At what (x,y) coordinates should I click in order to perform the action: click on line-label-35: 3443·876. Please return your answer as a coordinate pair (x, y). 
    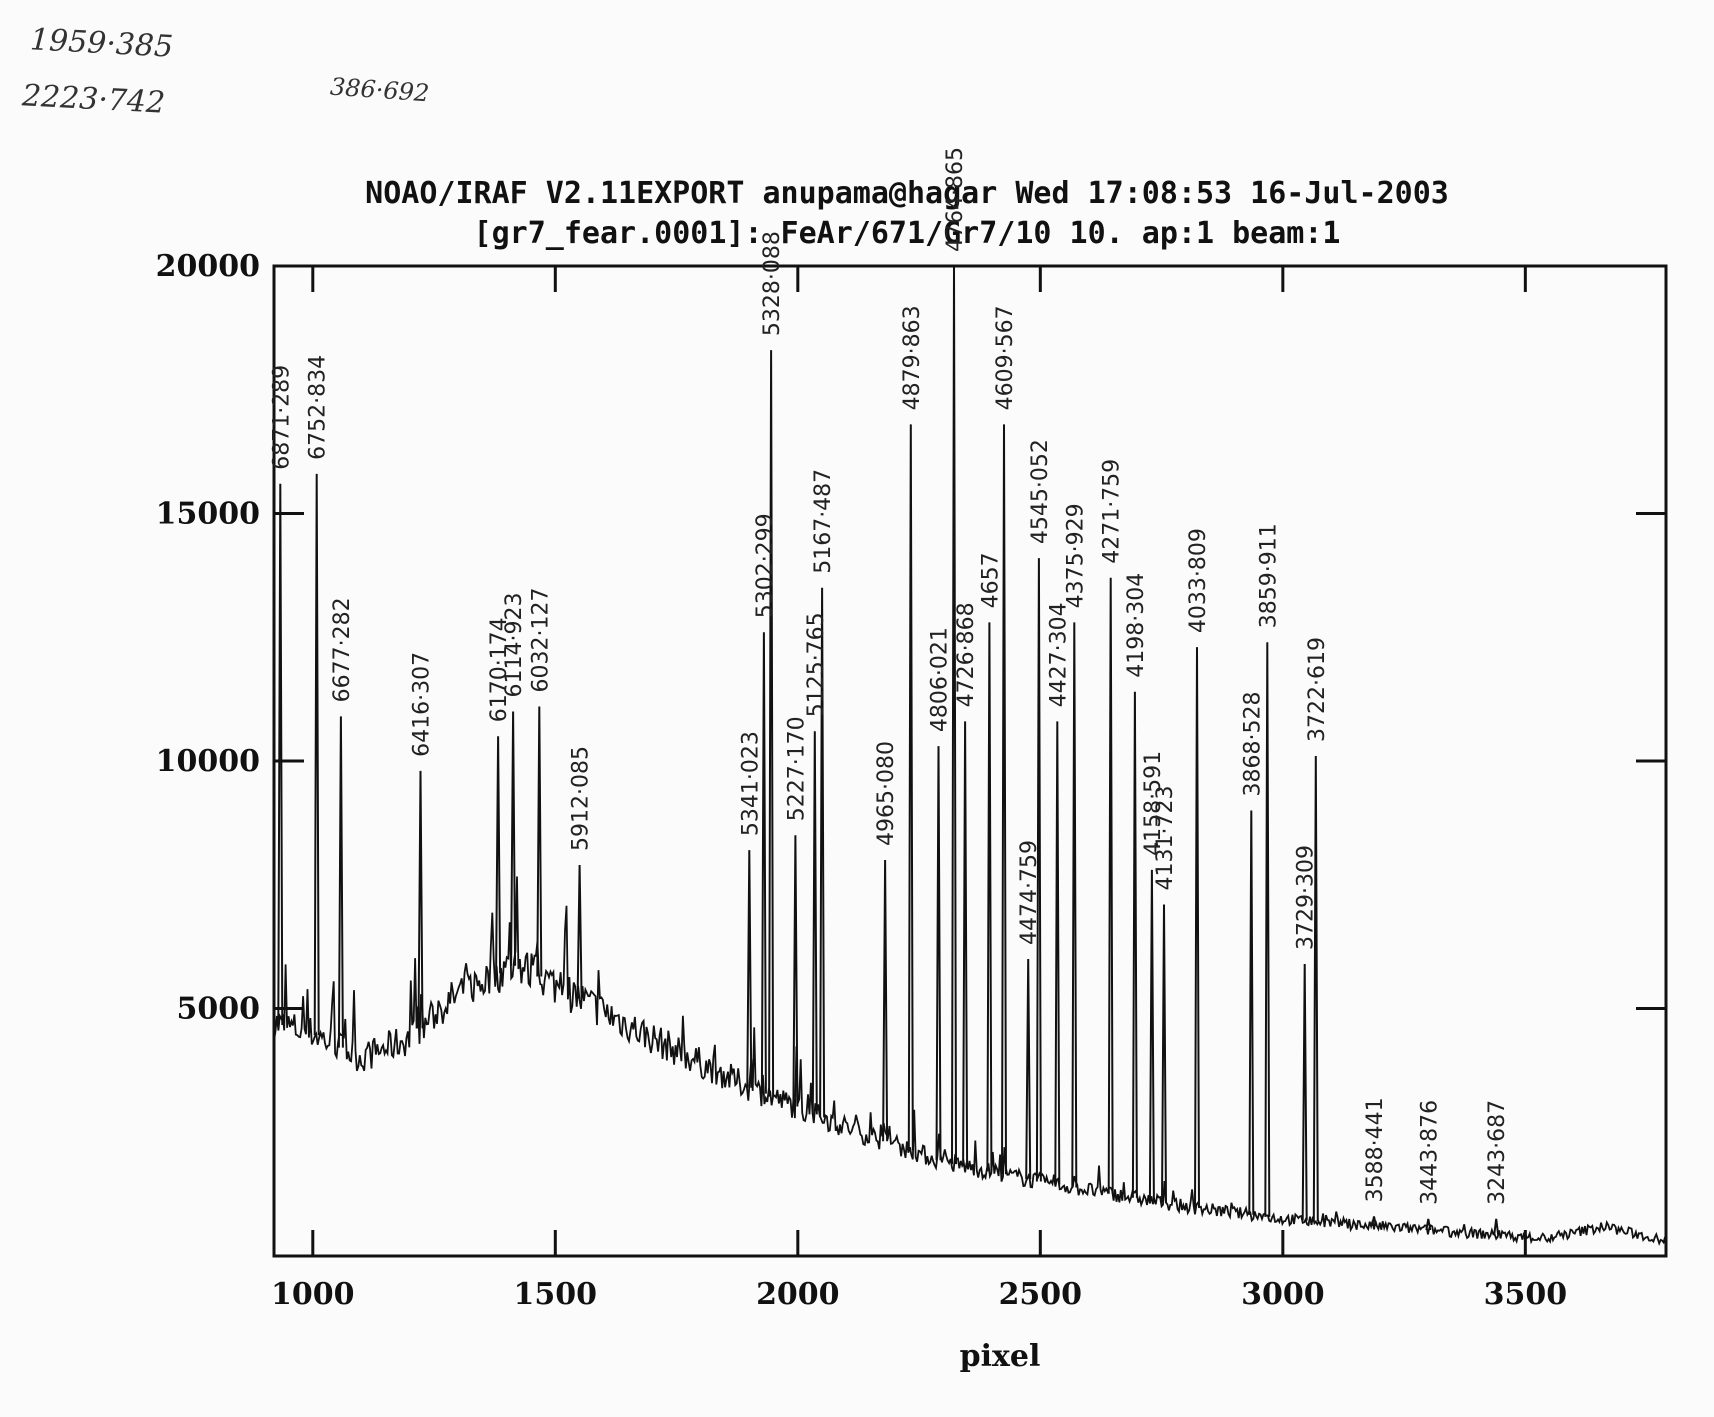
    Looking at the image, I should click on (1429, 1152).